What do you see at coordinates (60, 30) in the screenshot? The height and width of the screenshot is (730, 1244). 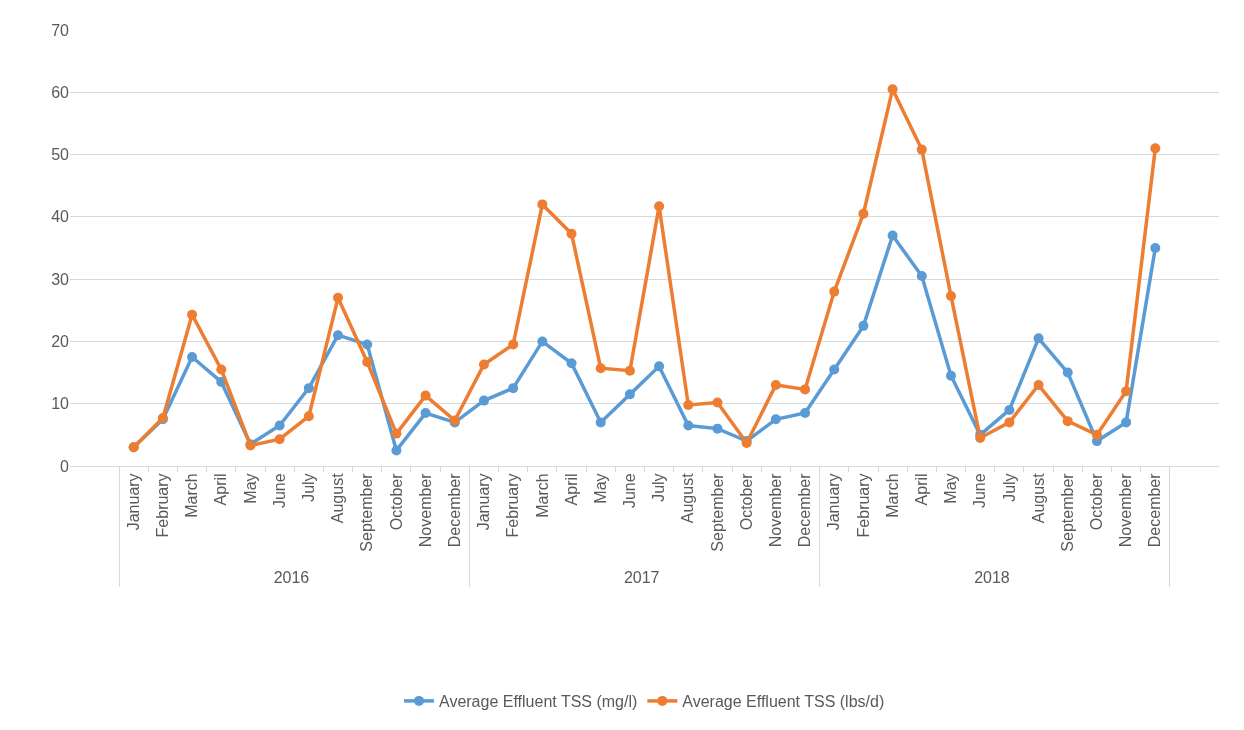 I see `y-tick-label: 70` at bounding box center [60, 30].